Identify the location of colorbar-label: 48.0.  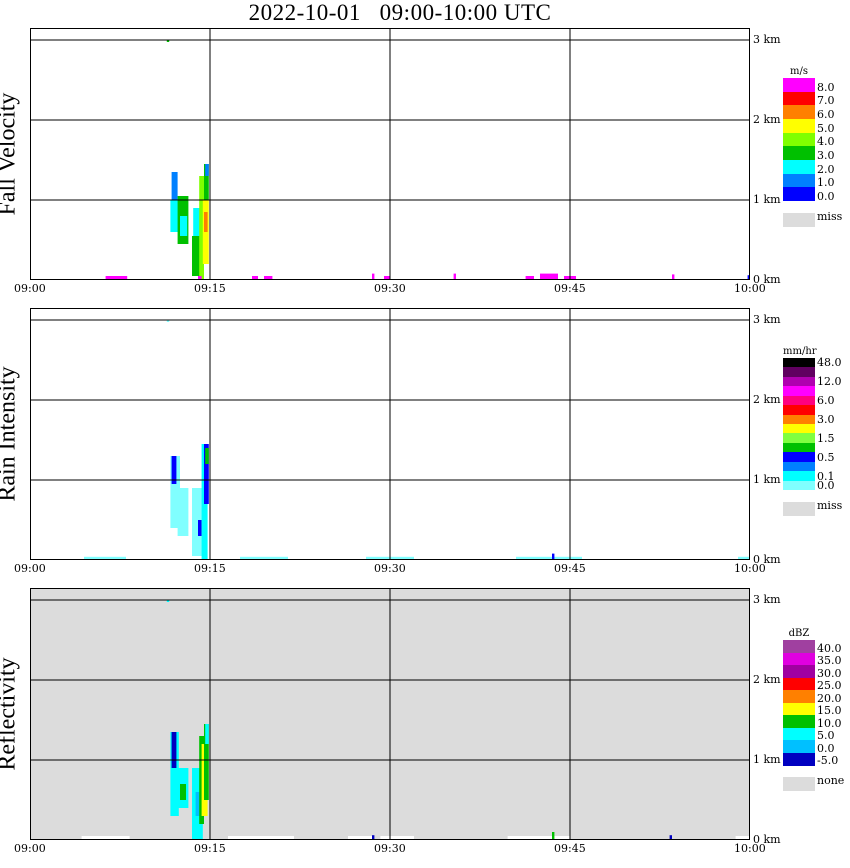
(829, 363).